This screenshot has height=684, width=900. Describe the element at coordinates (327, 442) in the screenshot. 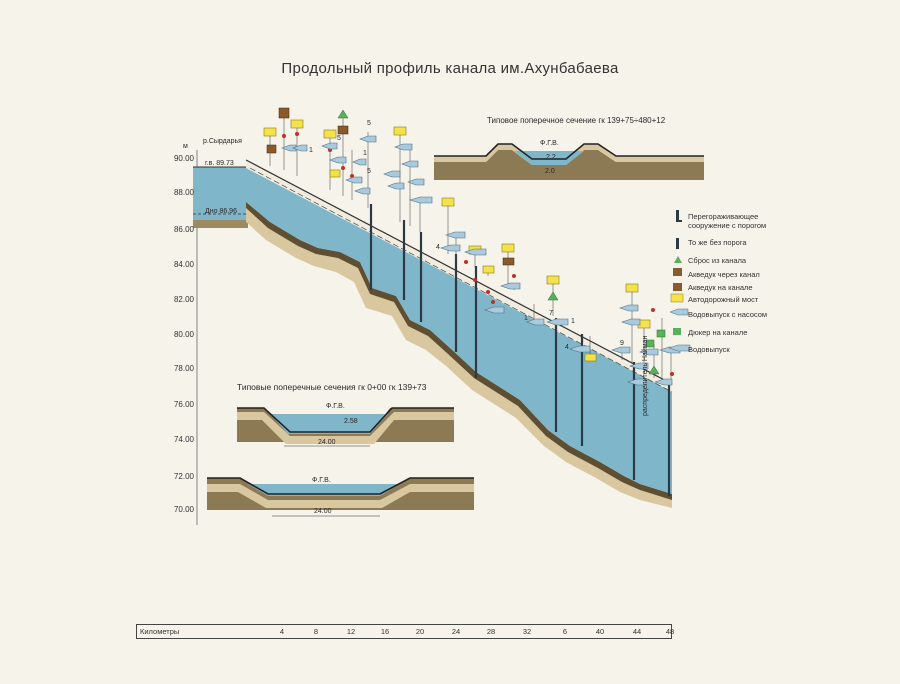

I see `cross-section-bottom-width1: 24.00` at that location.